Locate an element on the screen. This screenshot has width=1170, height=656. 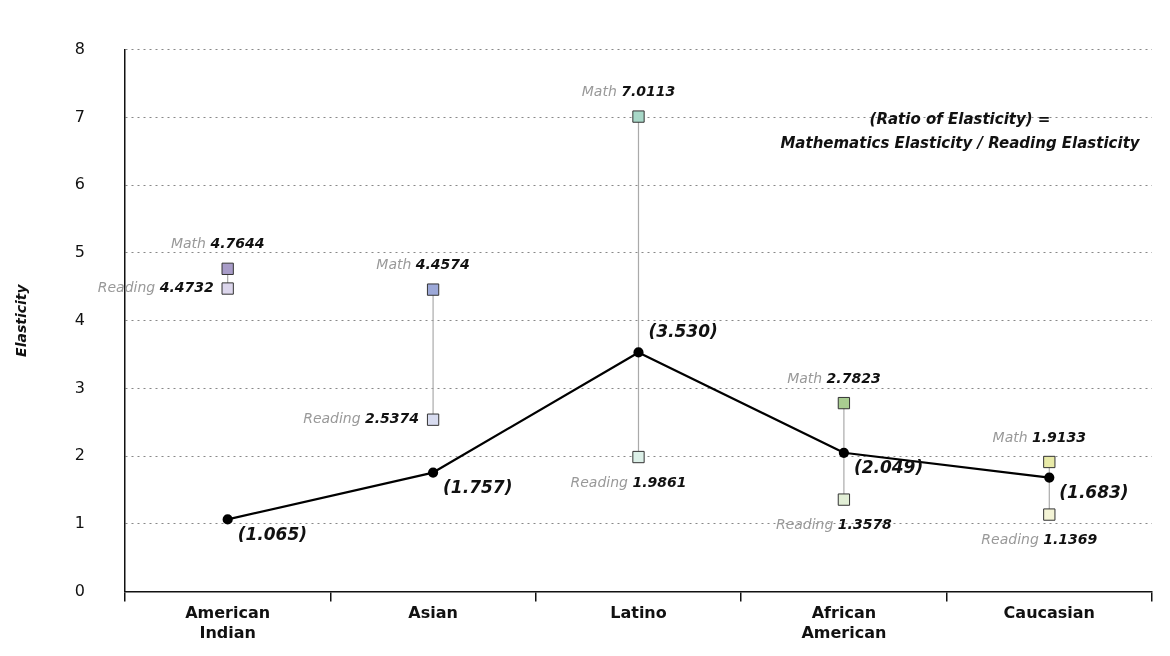
series-label: Reading is located at coordinates (599, 481).